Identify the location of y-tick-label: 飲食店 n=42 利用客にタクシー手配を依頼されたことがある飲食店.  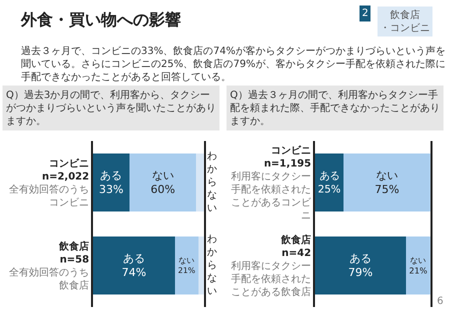
(271, 266).